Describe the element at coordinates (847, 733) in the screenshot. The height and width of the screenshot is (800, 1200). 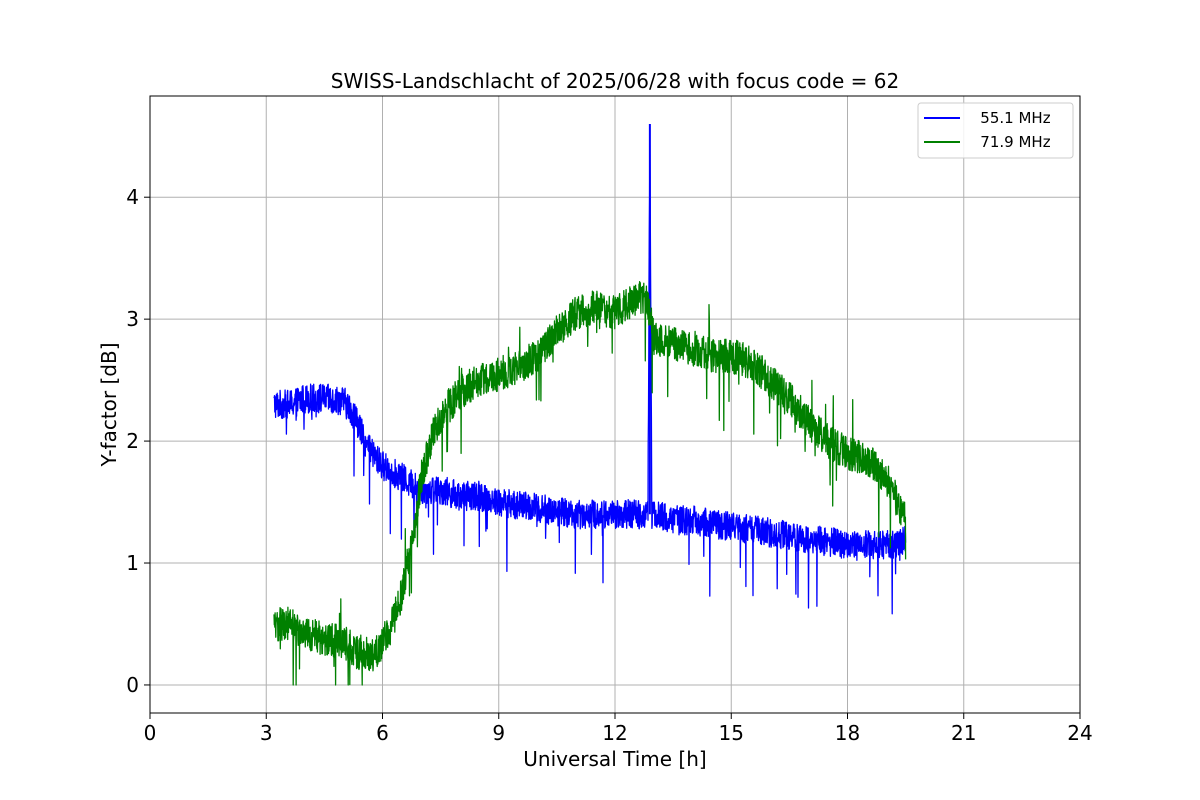
I see `x-tick-label: 18` at that location.